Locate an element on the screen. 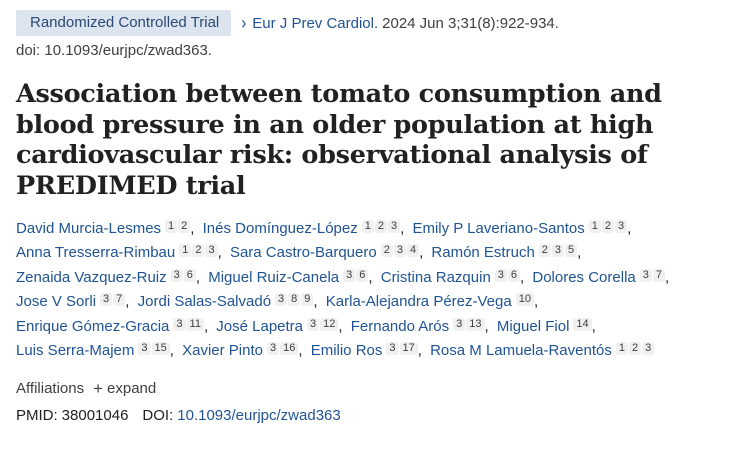  author-name-link: Zenaida Vazquez-Ruiz is located at coordinates (91, 277).